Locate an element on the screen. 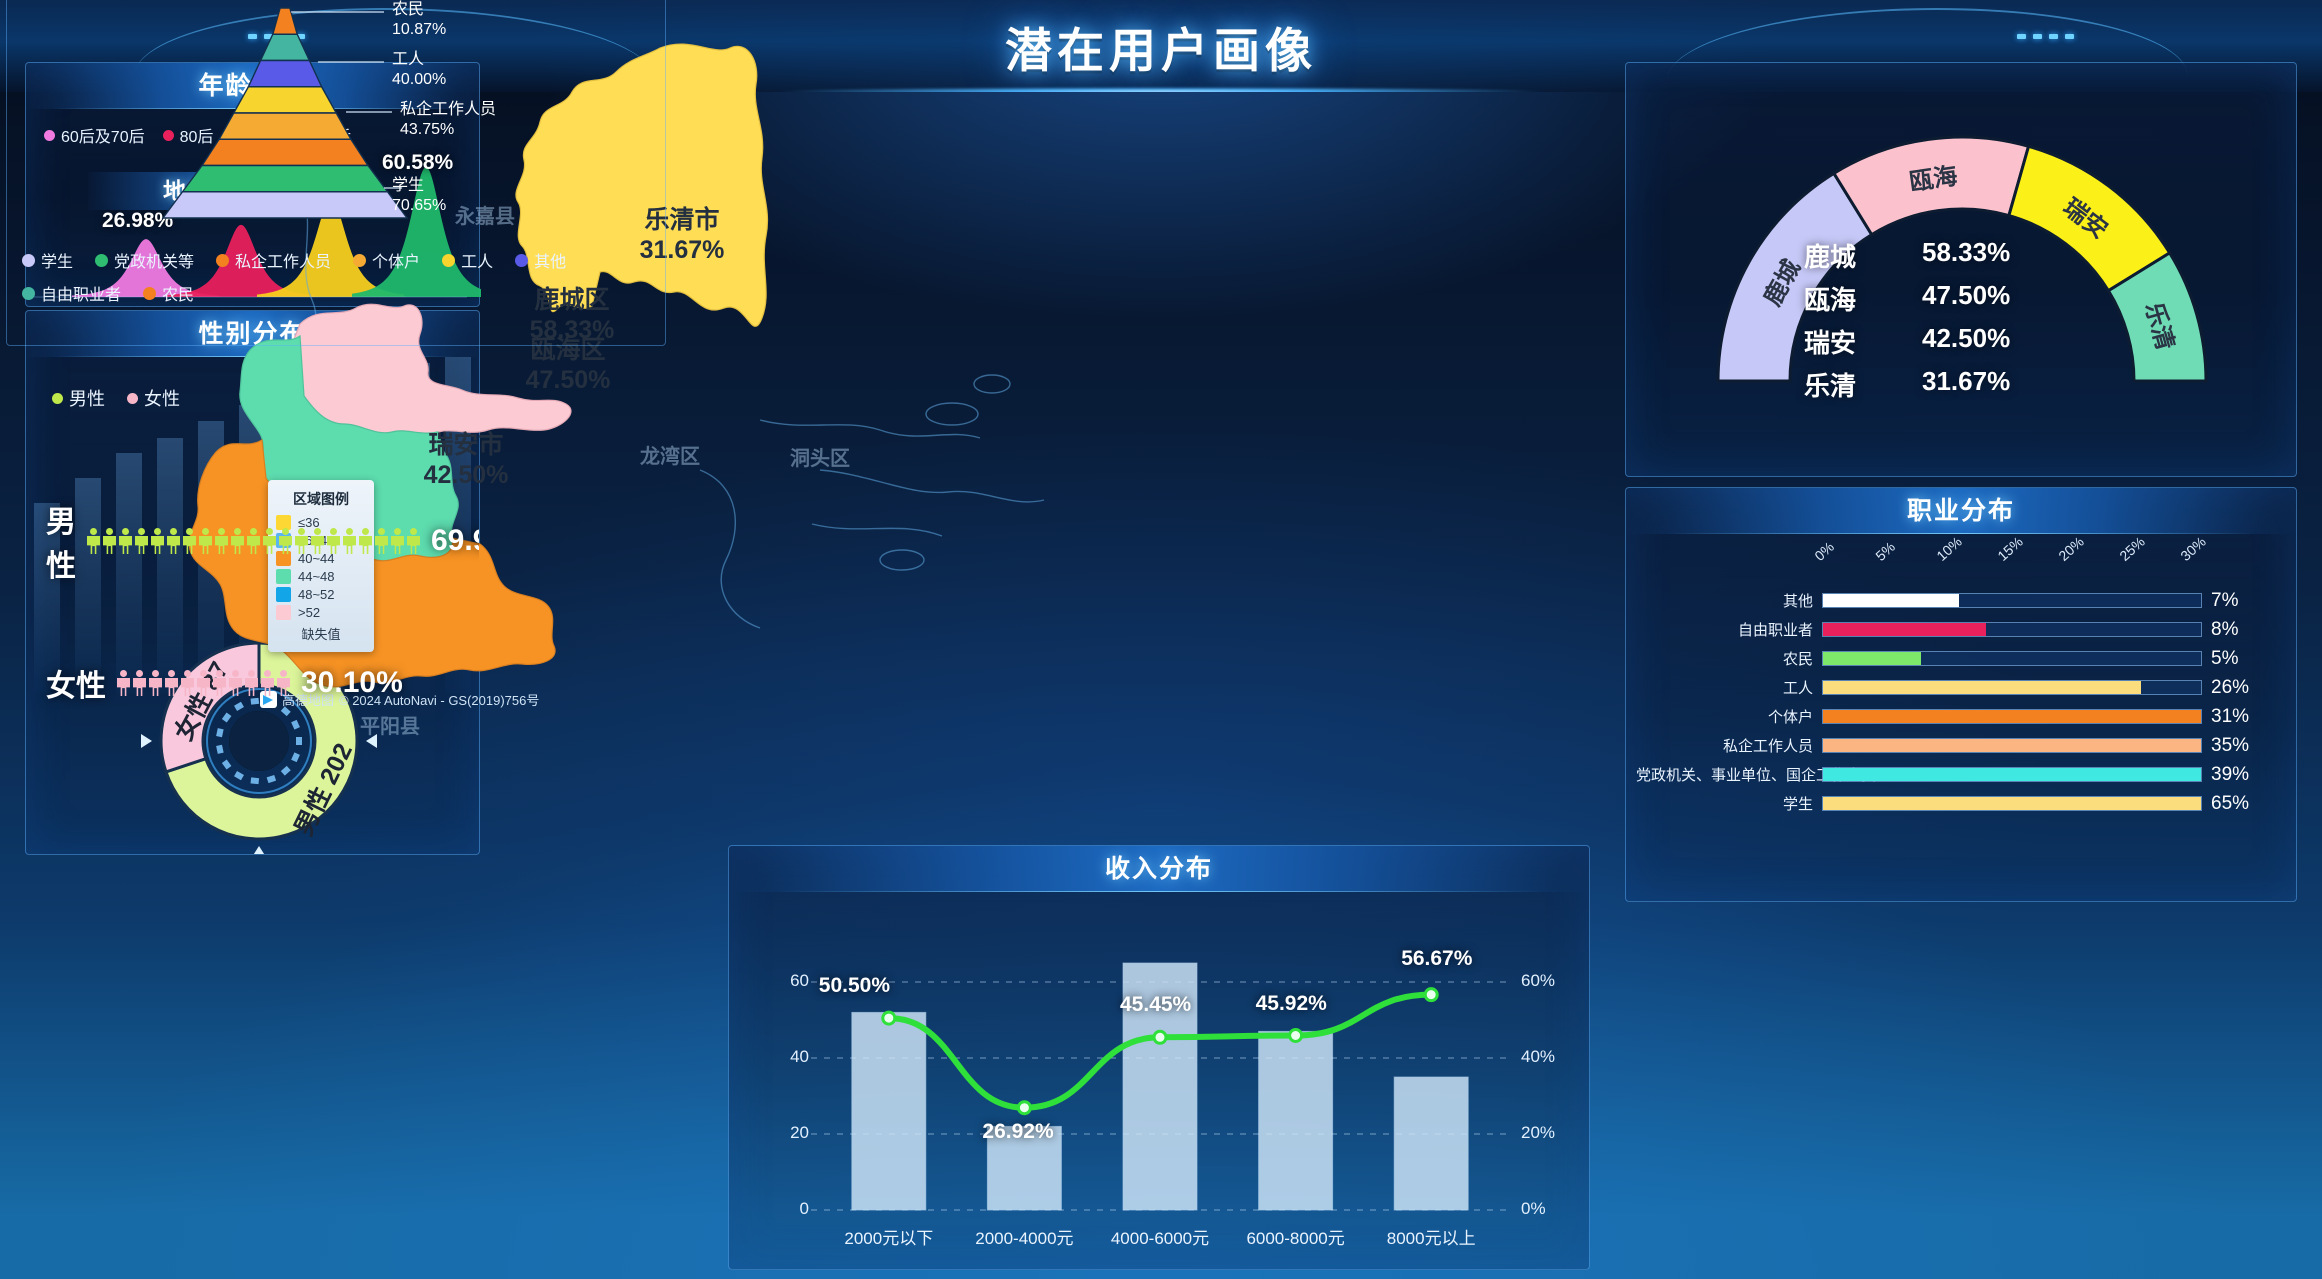  pyramid-legend-item-1: 党政机关等 is located at coordinates (144, 260).